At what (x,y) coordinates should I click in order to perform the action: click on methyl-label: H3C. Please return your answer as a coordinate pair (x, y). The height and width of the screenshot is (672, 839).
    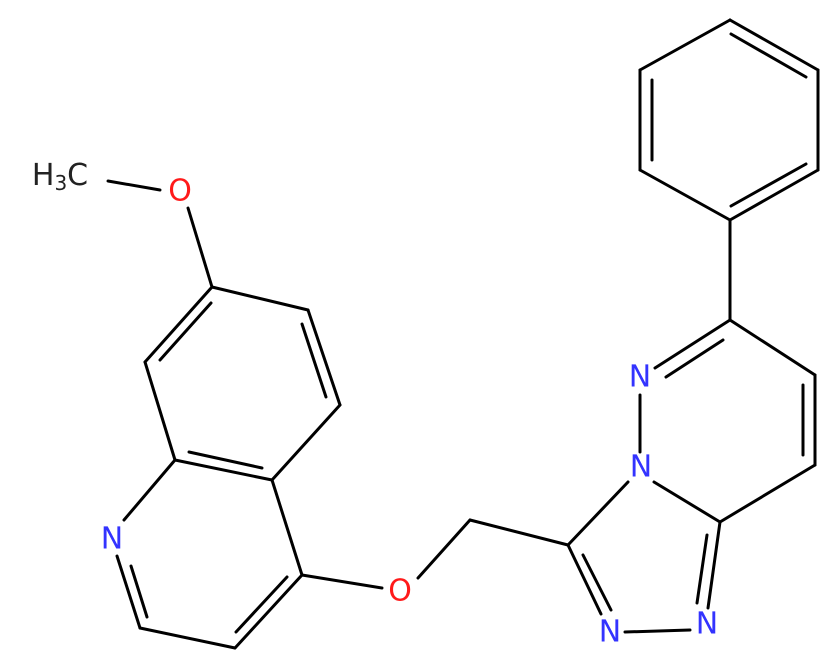
    Looking at the image, I should click on (60, 177).